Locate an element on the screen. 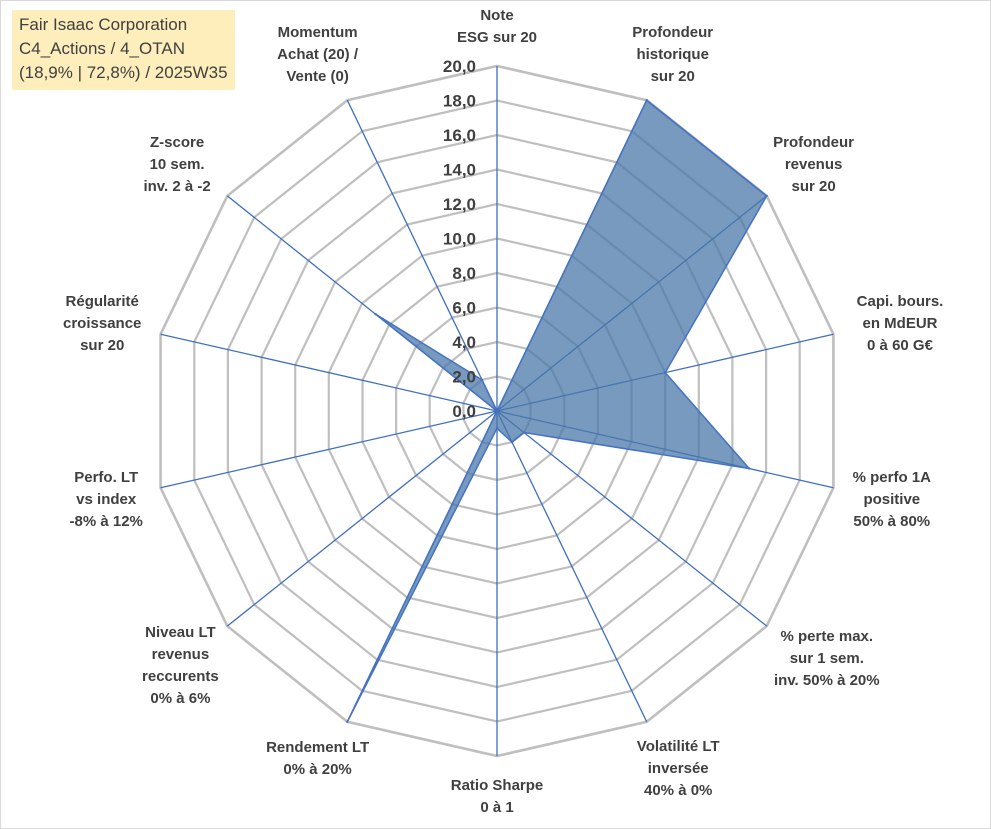  axis-label: Note ESG sur 20 is located at coordinates (497, 26).